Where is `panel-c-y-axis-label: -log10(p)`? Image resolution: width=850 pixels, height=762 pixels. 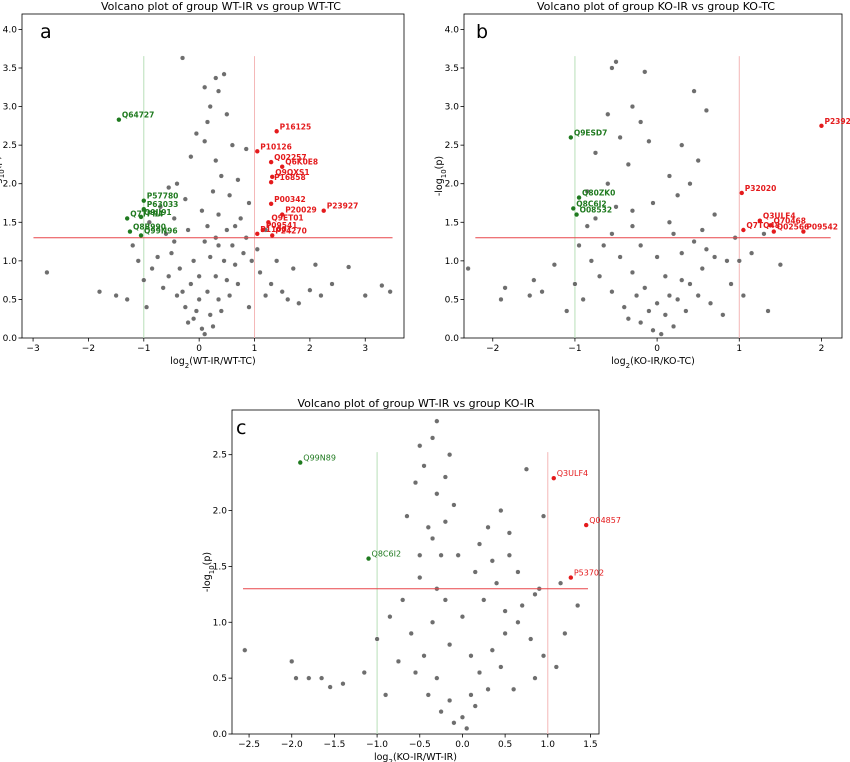
panel-c-y-axis-label: -log10(p) is located at coordinates (209, 572).